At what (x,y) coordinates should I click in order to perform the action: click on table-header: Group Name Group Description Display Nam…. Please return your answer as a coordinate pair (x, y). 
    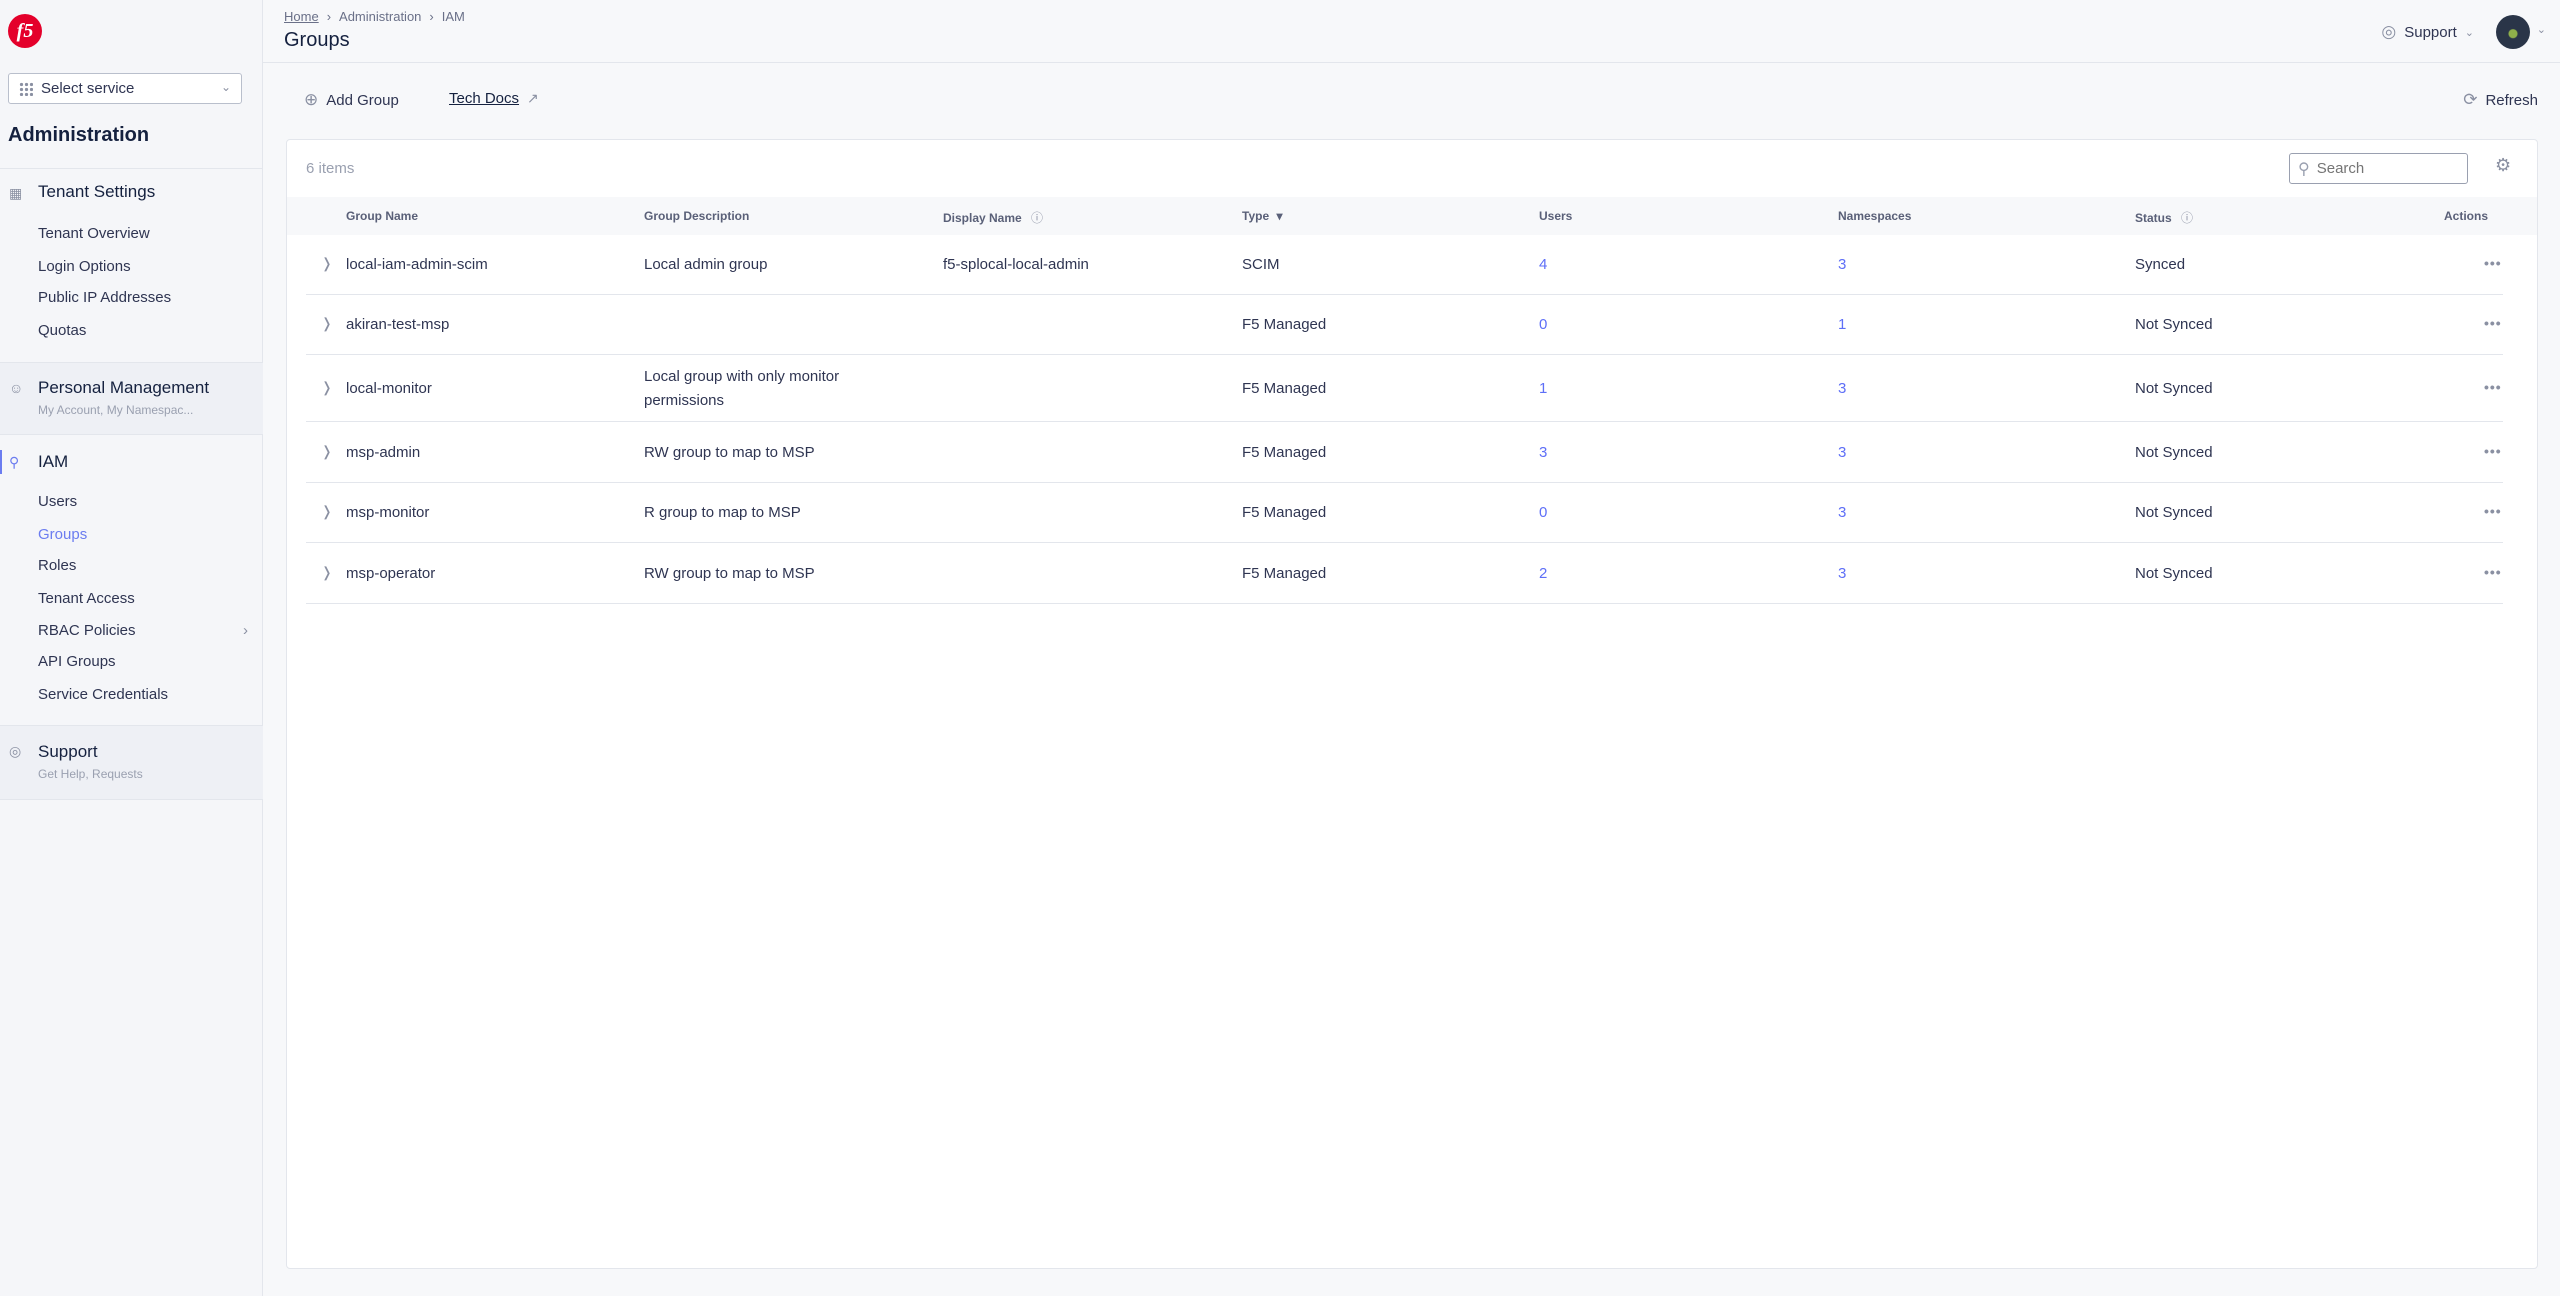
    Looking at the image, I should click on (1412, 216).